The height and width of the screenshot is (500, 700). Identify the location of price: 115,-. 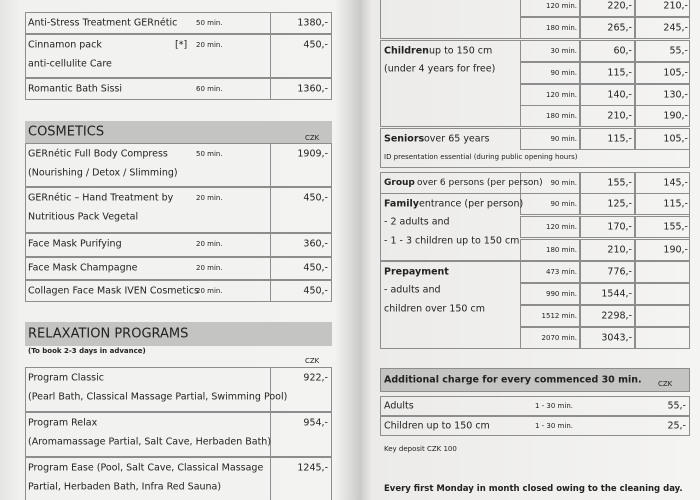
(619, 73).